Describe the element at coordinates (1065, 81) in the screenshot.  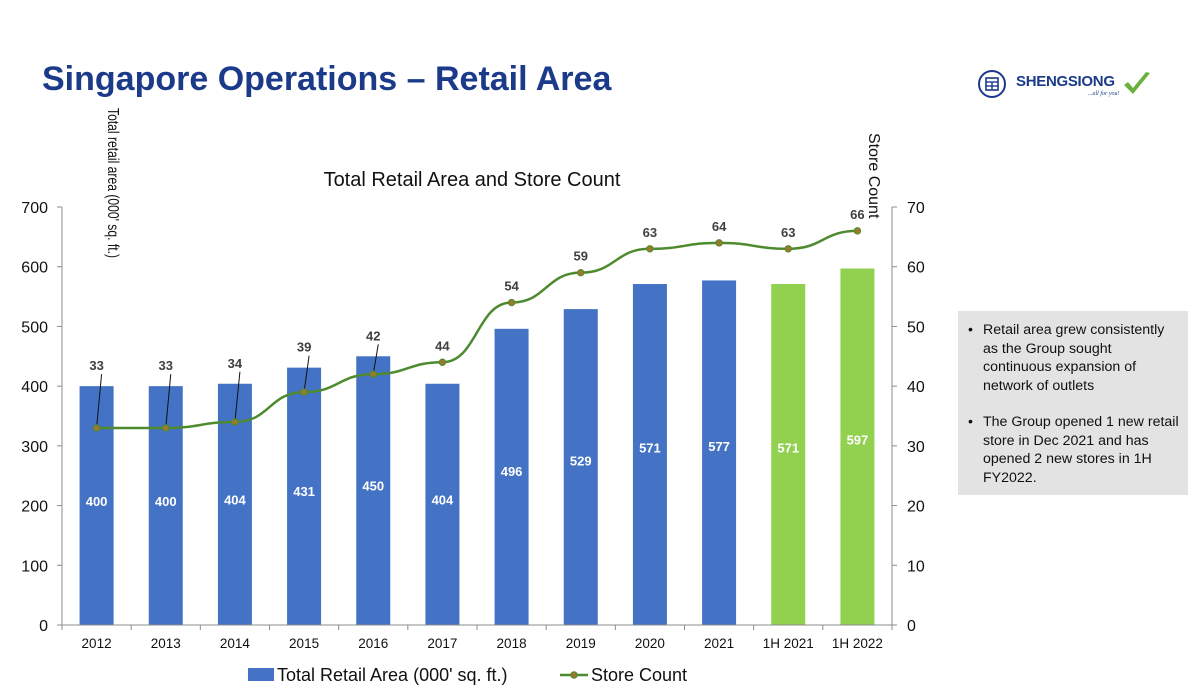
I see `logo-brand-text: SHENGSIONG` at that location.